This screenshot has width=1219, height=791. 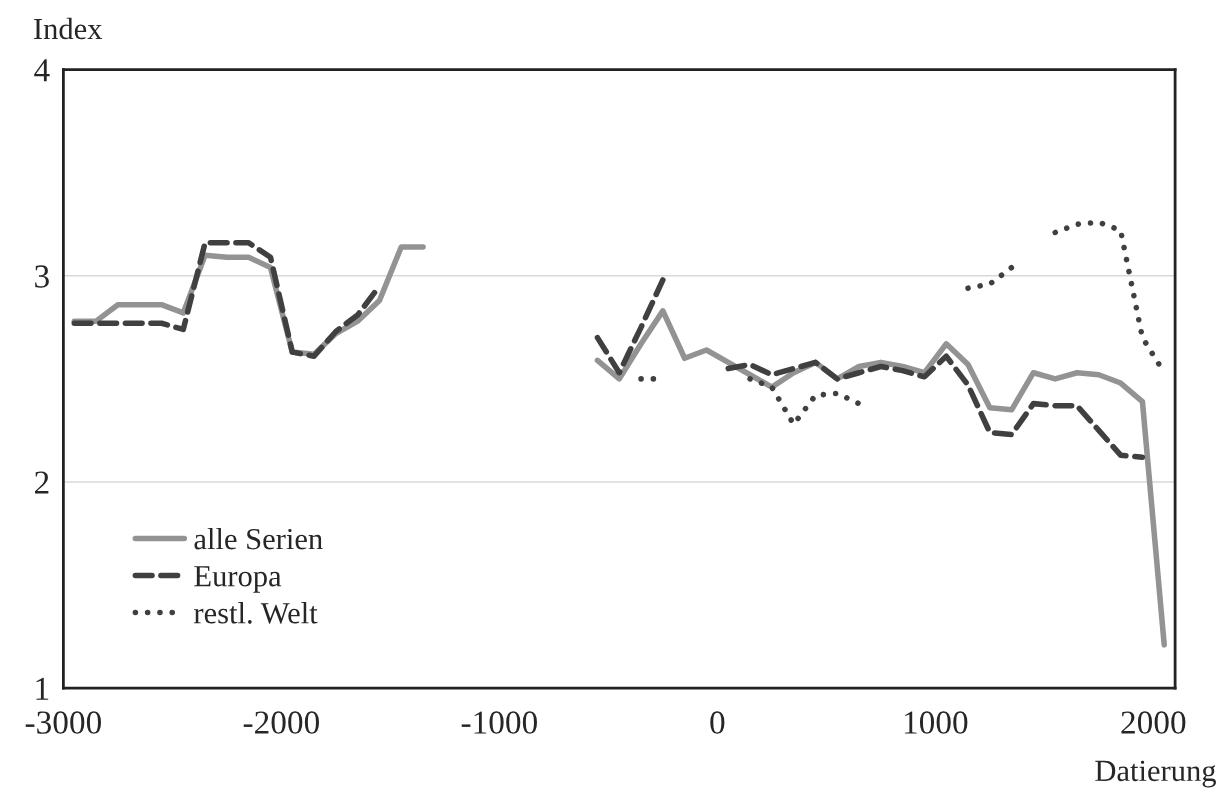 I want to click on legend-label: restl. Welt, so click(x=256, y=613).